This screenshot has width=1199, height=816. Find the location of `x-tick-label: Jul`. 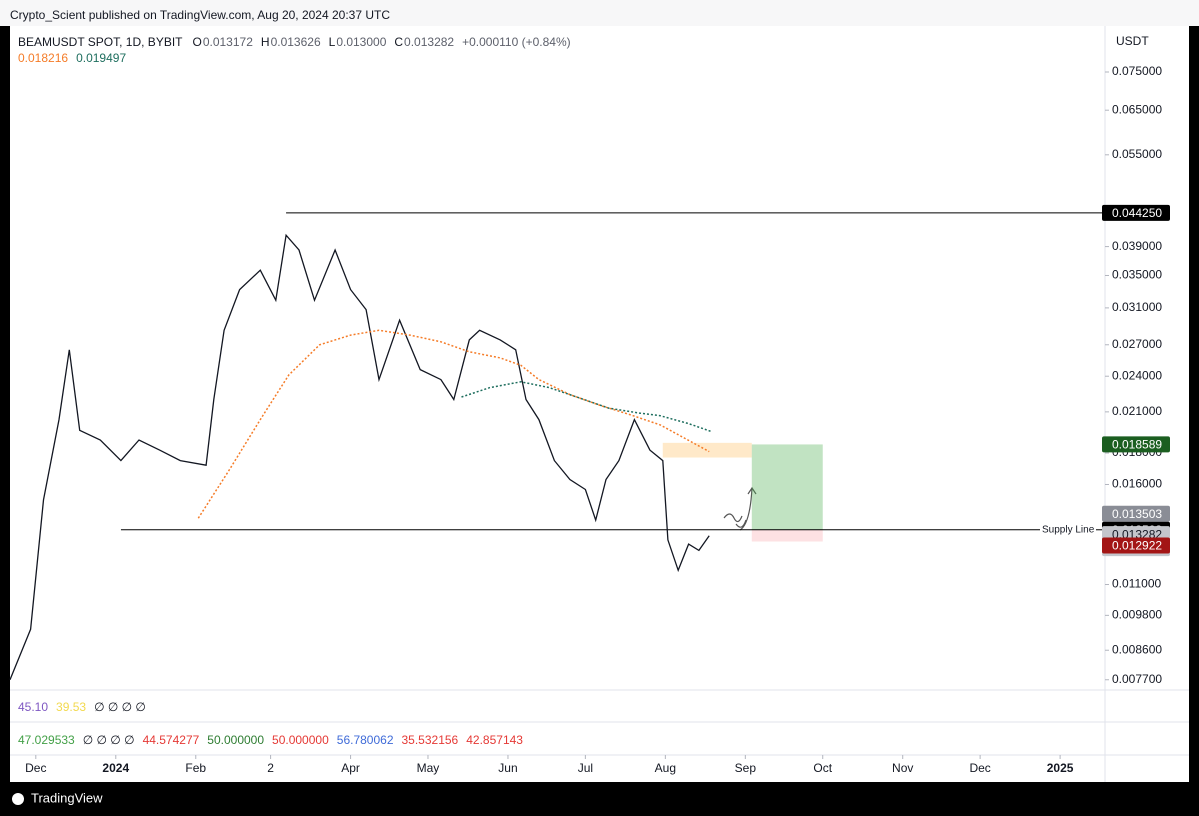

x-tick-label: Jul is located at coordinates (585, 768).